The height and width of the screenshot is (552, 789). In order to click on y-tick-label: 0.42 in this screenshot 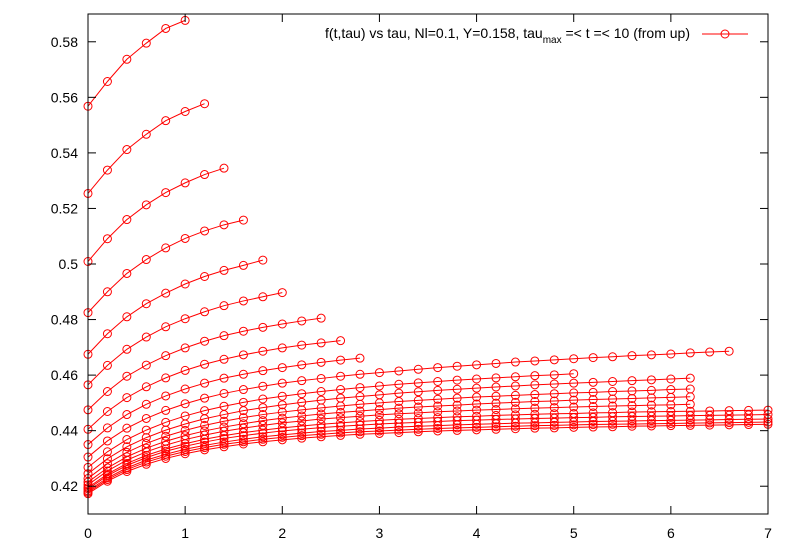, I will do `click(64, 486)`.